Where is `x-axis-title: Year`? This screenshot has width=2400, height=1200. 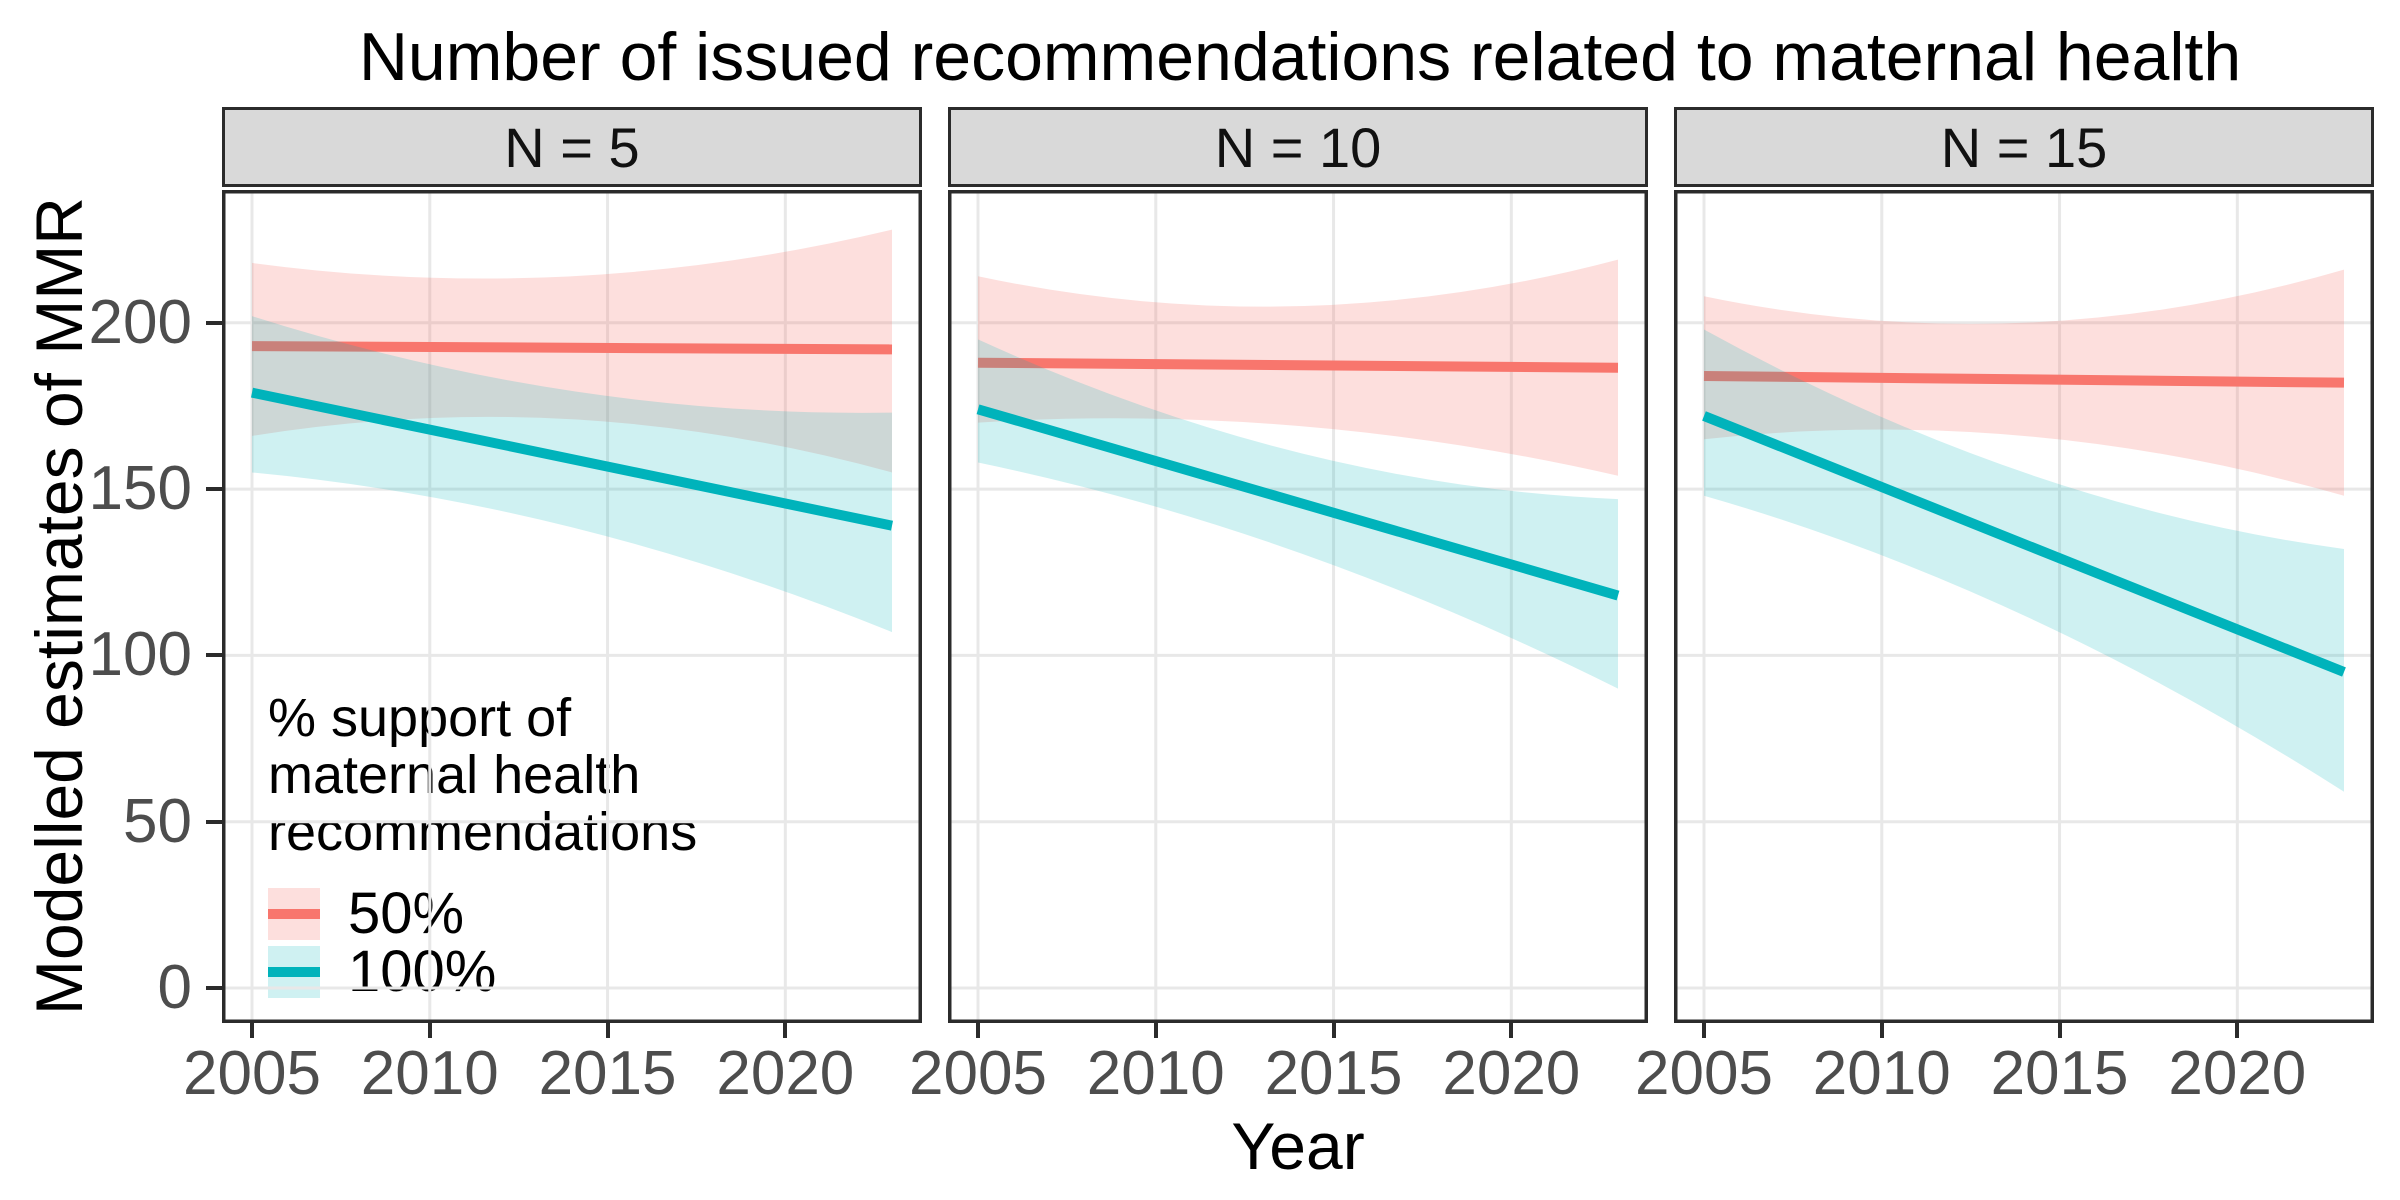
x-axis-title: Year is located at coordinates (1298, 1146).